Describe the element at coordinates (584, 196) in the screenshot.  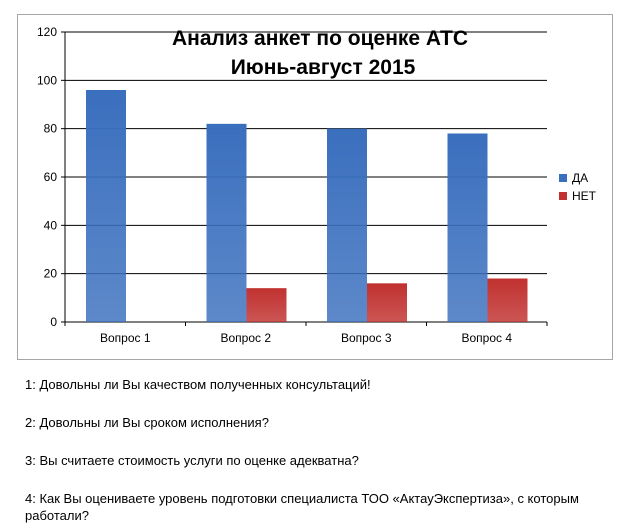
I see `legend-label-net: НЕТ` at that location.